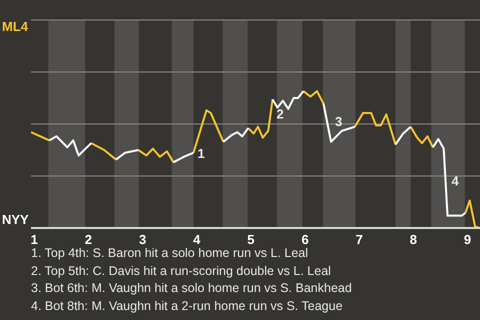 The height and width of the screenshot is (320, 480). What do you see at coordinates (338, 122) in the screenshot?
I see `annotation: 3` at bounding box center [338, 122].